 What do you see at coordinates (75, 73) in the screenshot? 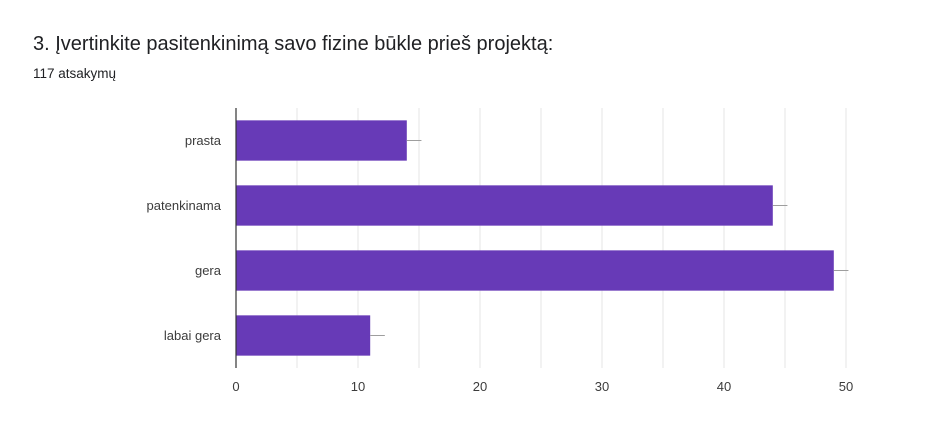
I see `response-count: 117 atsakymų` at bounding box center [75, 73].